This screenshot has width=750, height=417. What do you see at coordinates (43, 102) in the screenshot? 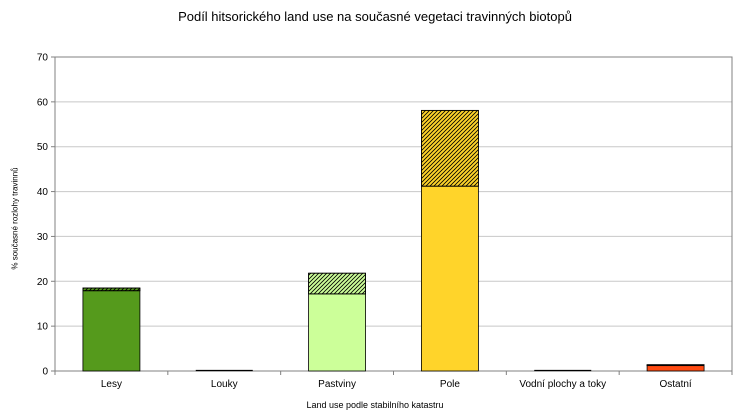
I see `y-tick-label: 60` at bounding box center [43, 102].